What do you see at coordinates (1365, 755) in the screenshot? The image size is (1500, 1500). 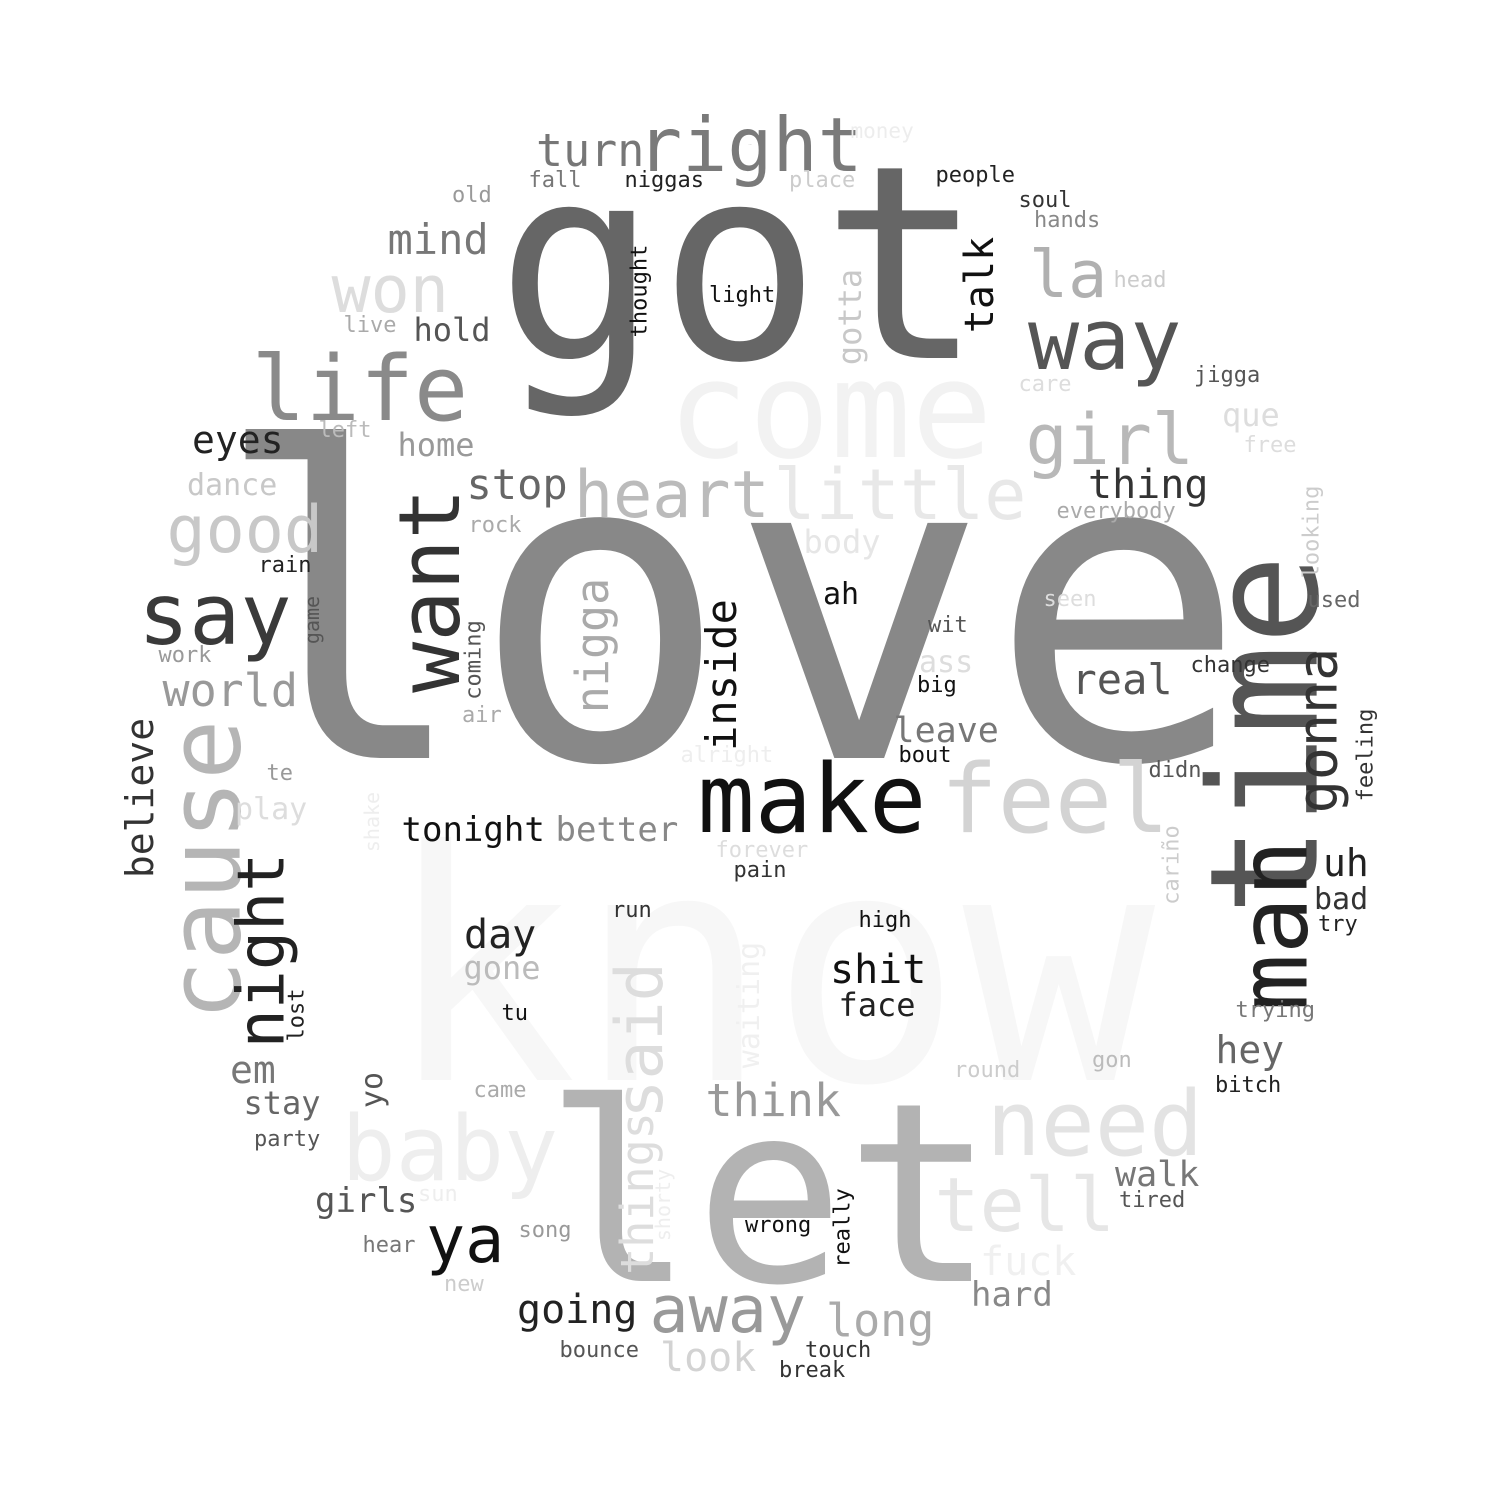 I see `word-feeling: feeling` at bounding box center [1365, 755].